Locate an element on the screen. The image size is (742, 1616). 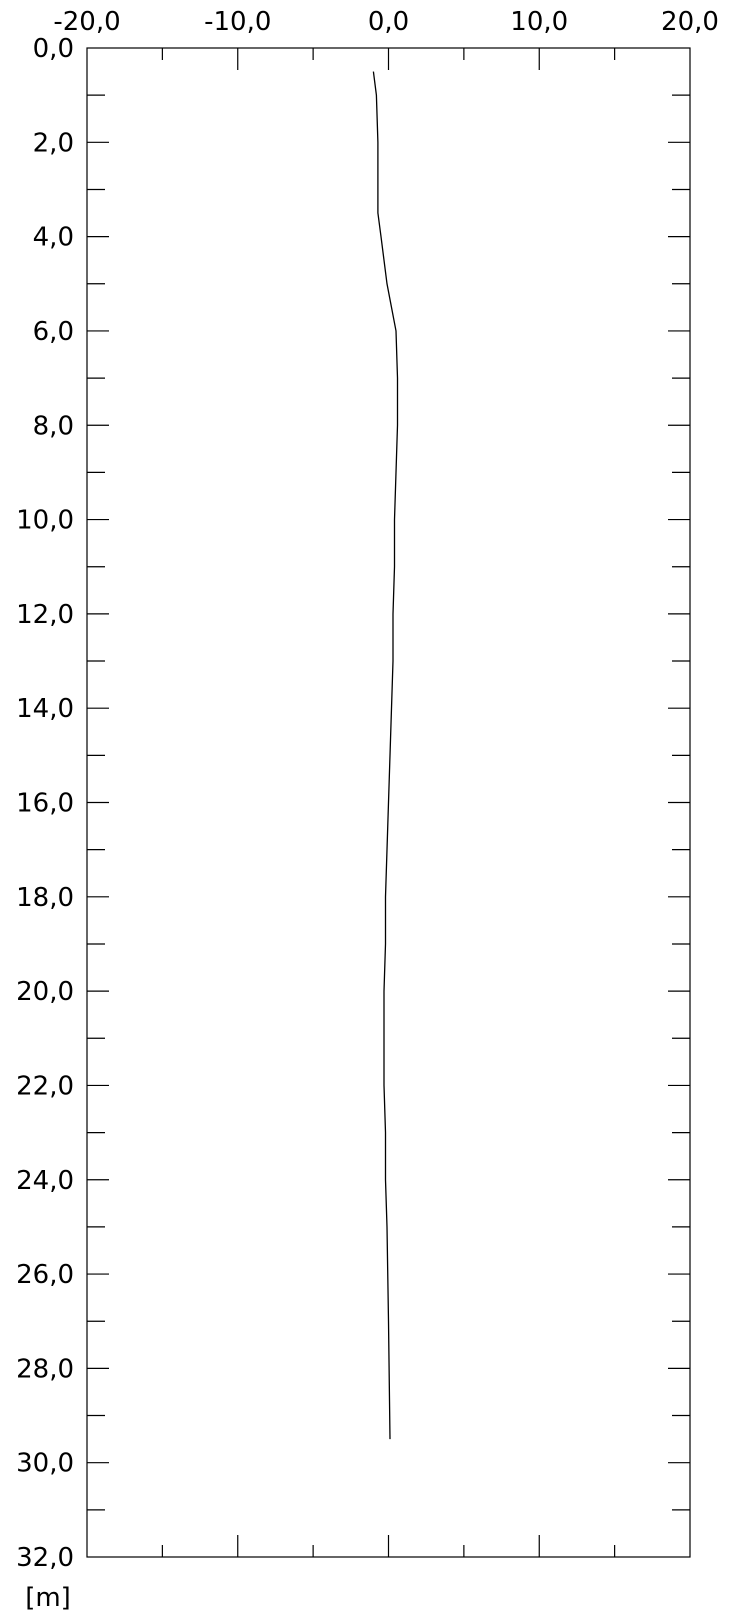
y-tick-label: 32,0 is located at coordinates (45, 1558).